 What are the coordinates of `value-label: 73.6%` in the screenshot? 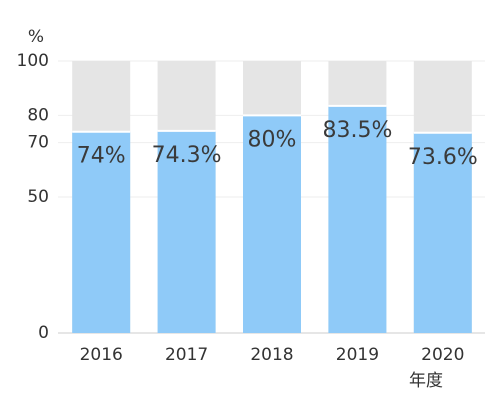 It's located at (443, 157).